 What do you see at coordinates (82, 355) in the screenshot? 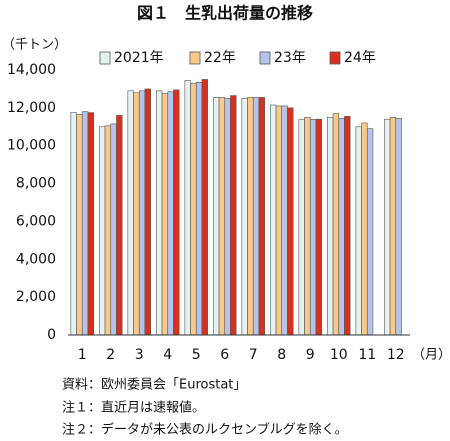
I see `x-tick-label: 1` at bounding box center [82, 355].